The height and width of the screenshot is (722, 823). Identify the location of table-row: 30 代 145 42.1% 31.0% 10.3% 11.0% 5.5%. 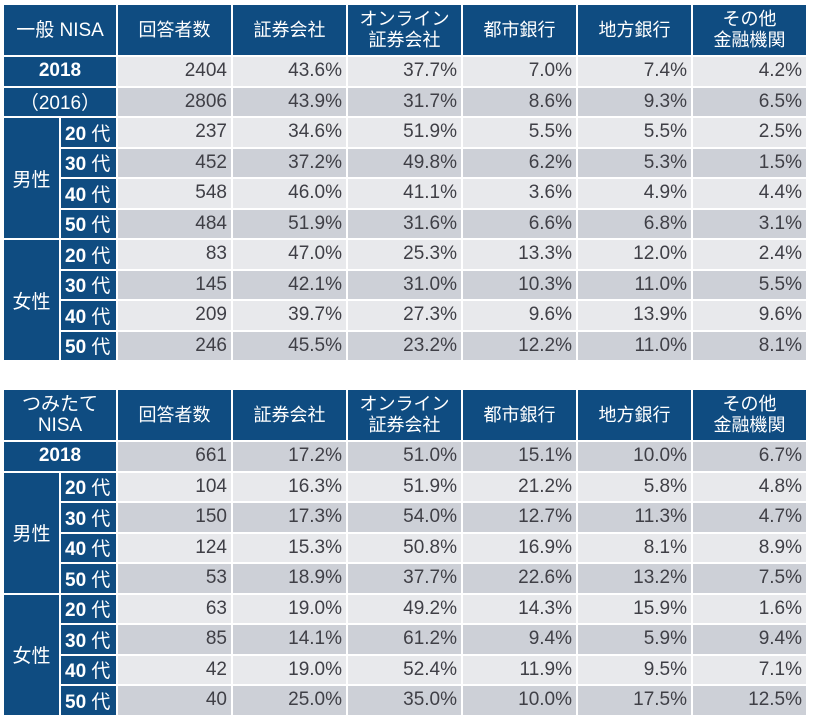
(405, 284).